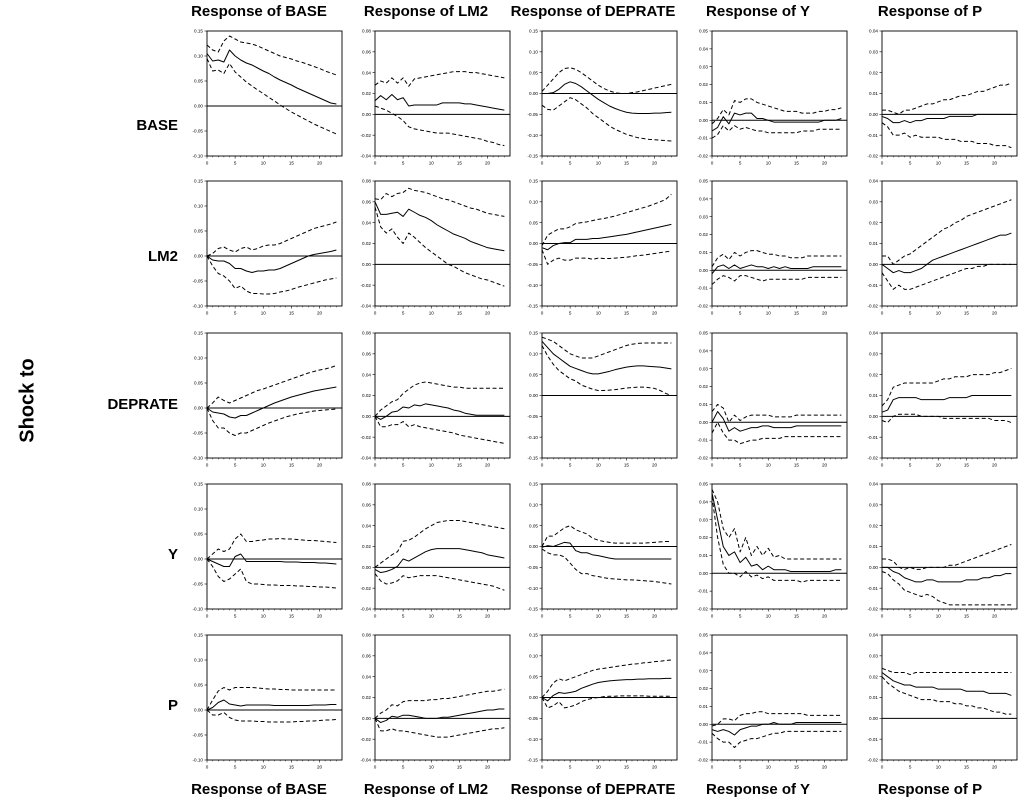 This screenshot has height=807, width=1029. Describe the element at coordinates (268, 701) in the screenshot. I see `panel-p-to-base: -0.10 -0.05 0.00 0.05 0.10 0.15 0 5 10 15 20` at that location.